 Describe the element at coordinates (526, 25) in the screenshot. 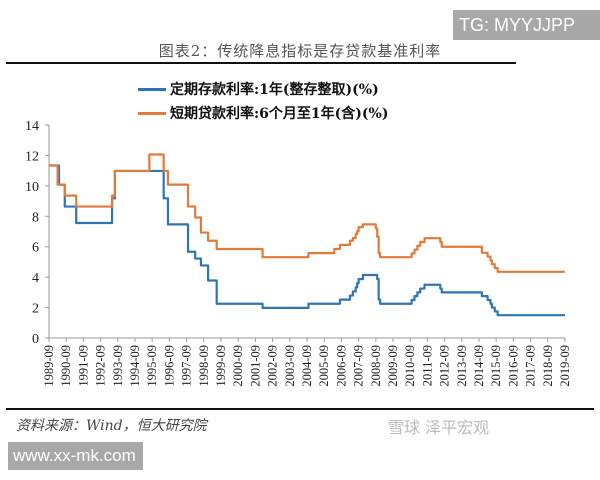

I see `watermark-top: TG: MYYJJPP` at that location.